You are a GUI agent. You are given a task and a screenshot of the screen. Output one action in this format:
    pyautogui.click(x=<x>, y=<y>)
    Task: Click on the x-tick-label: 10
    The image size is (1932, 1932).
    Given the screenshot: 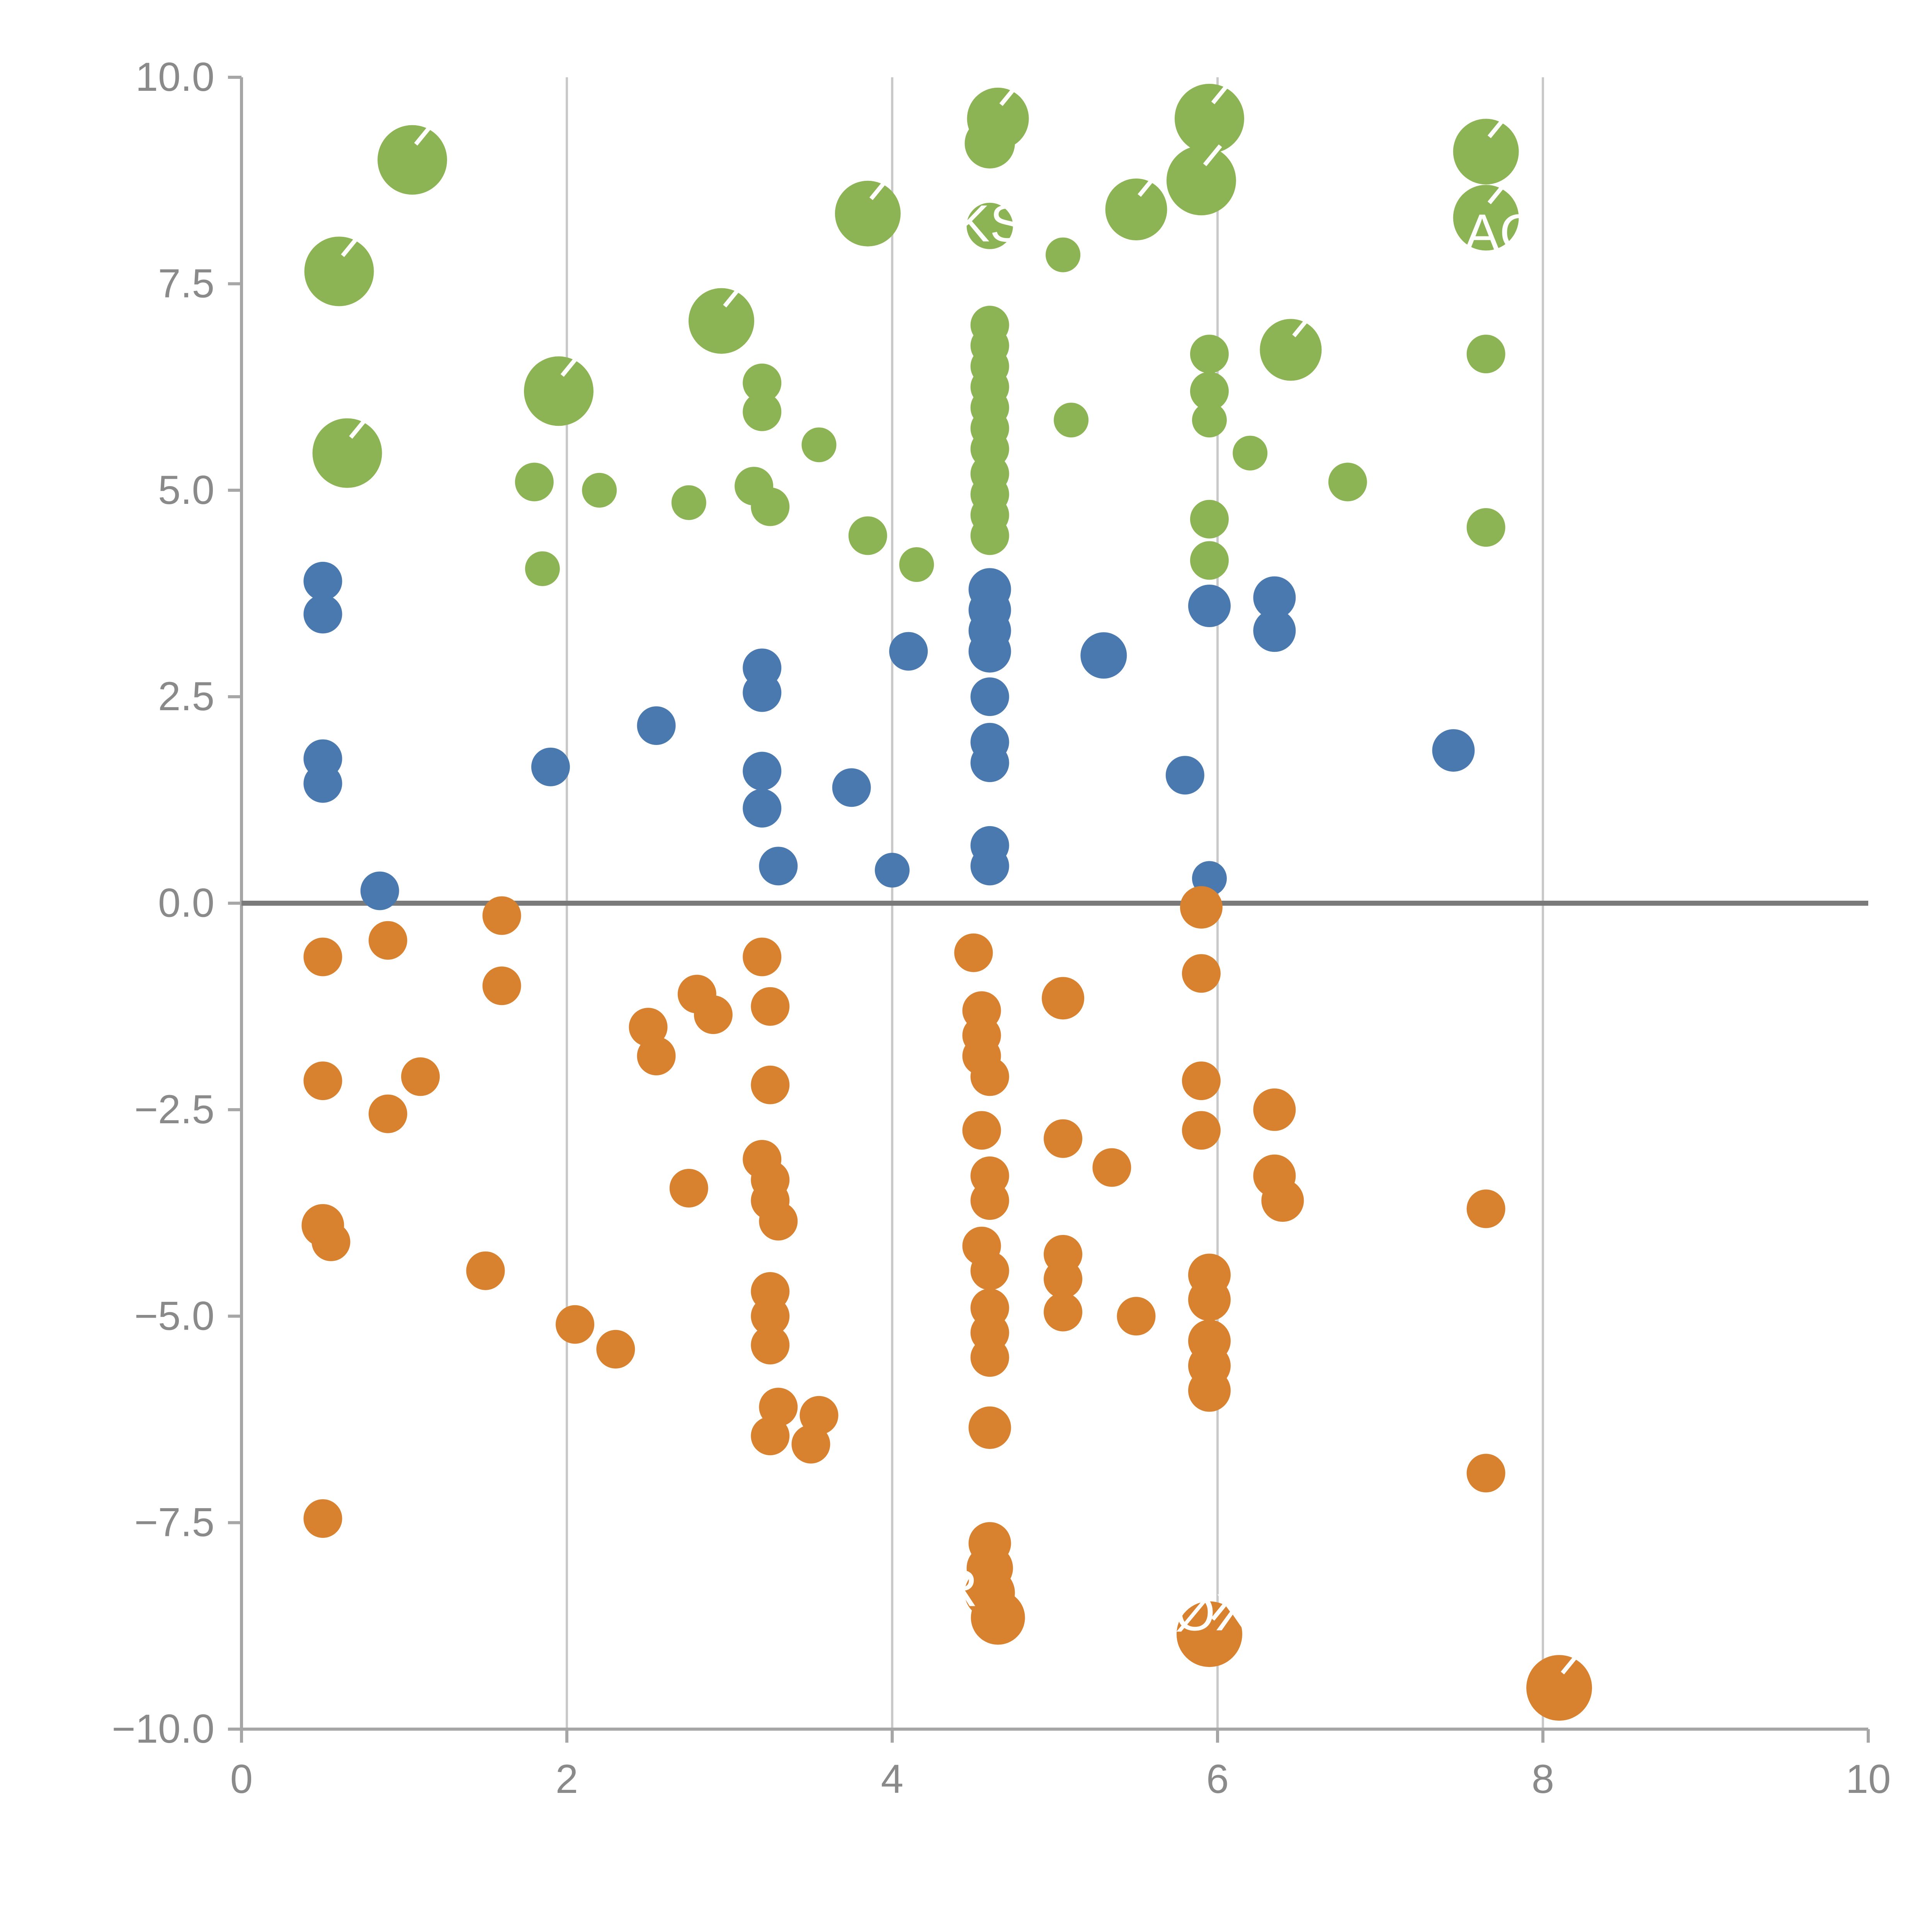 What is the action you would take?
    pyautogui.click(x=1869, y=1780)
    